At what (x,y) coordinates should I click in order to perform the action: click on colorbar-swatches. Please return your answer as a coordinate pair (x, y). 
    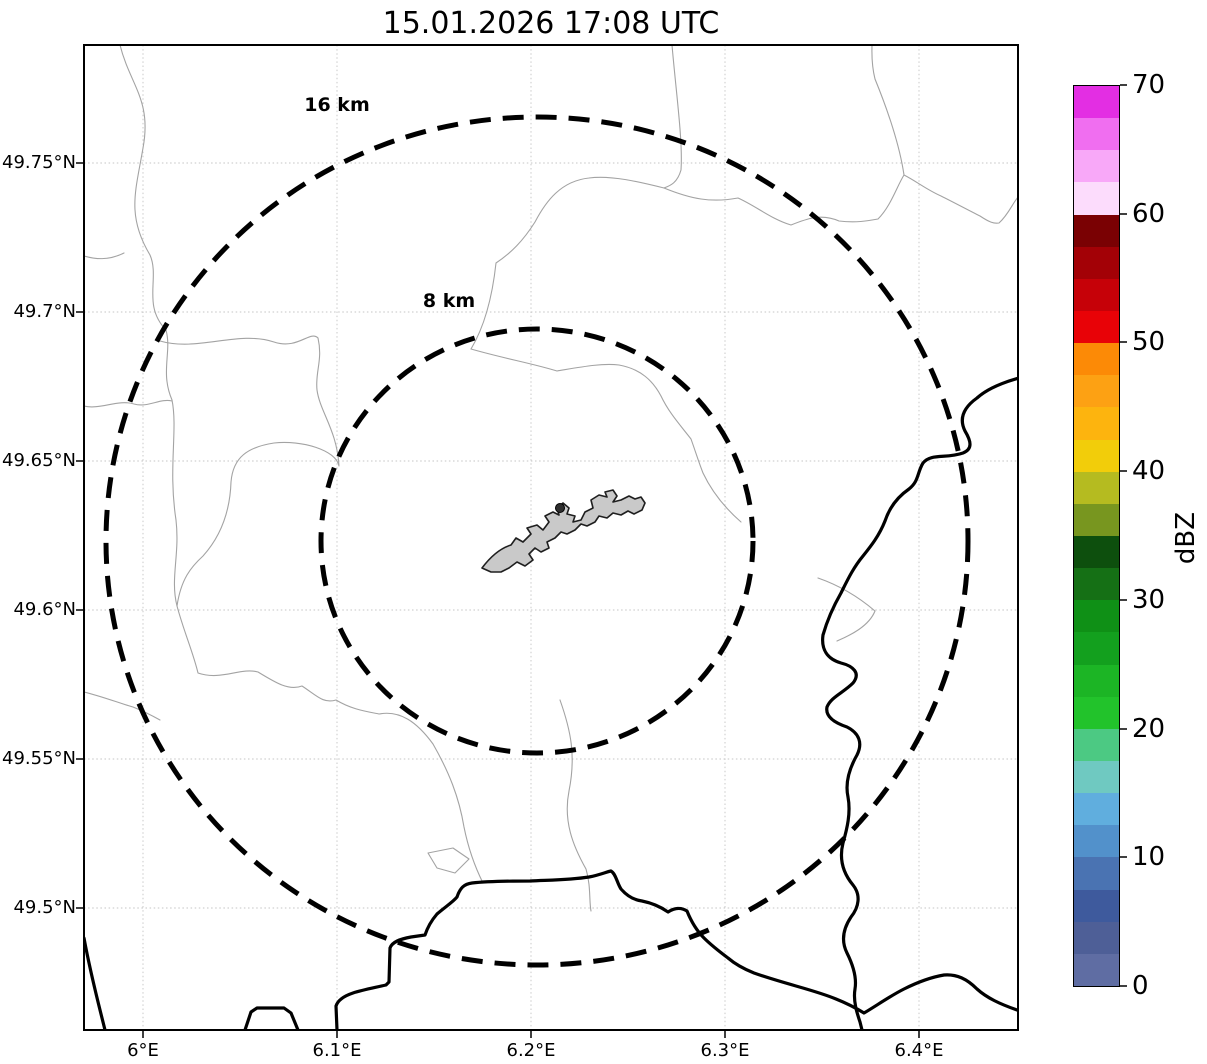
    Looking at the image, I should click on (1096, 536).